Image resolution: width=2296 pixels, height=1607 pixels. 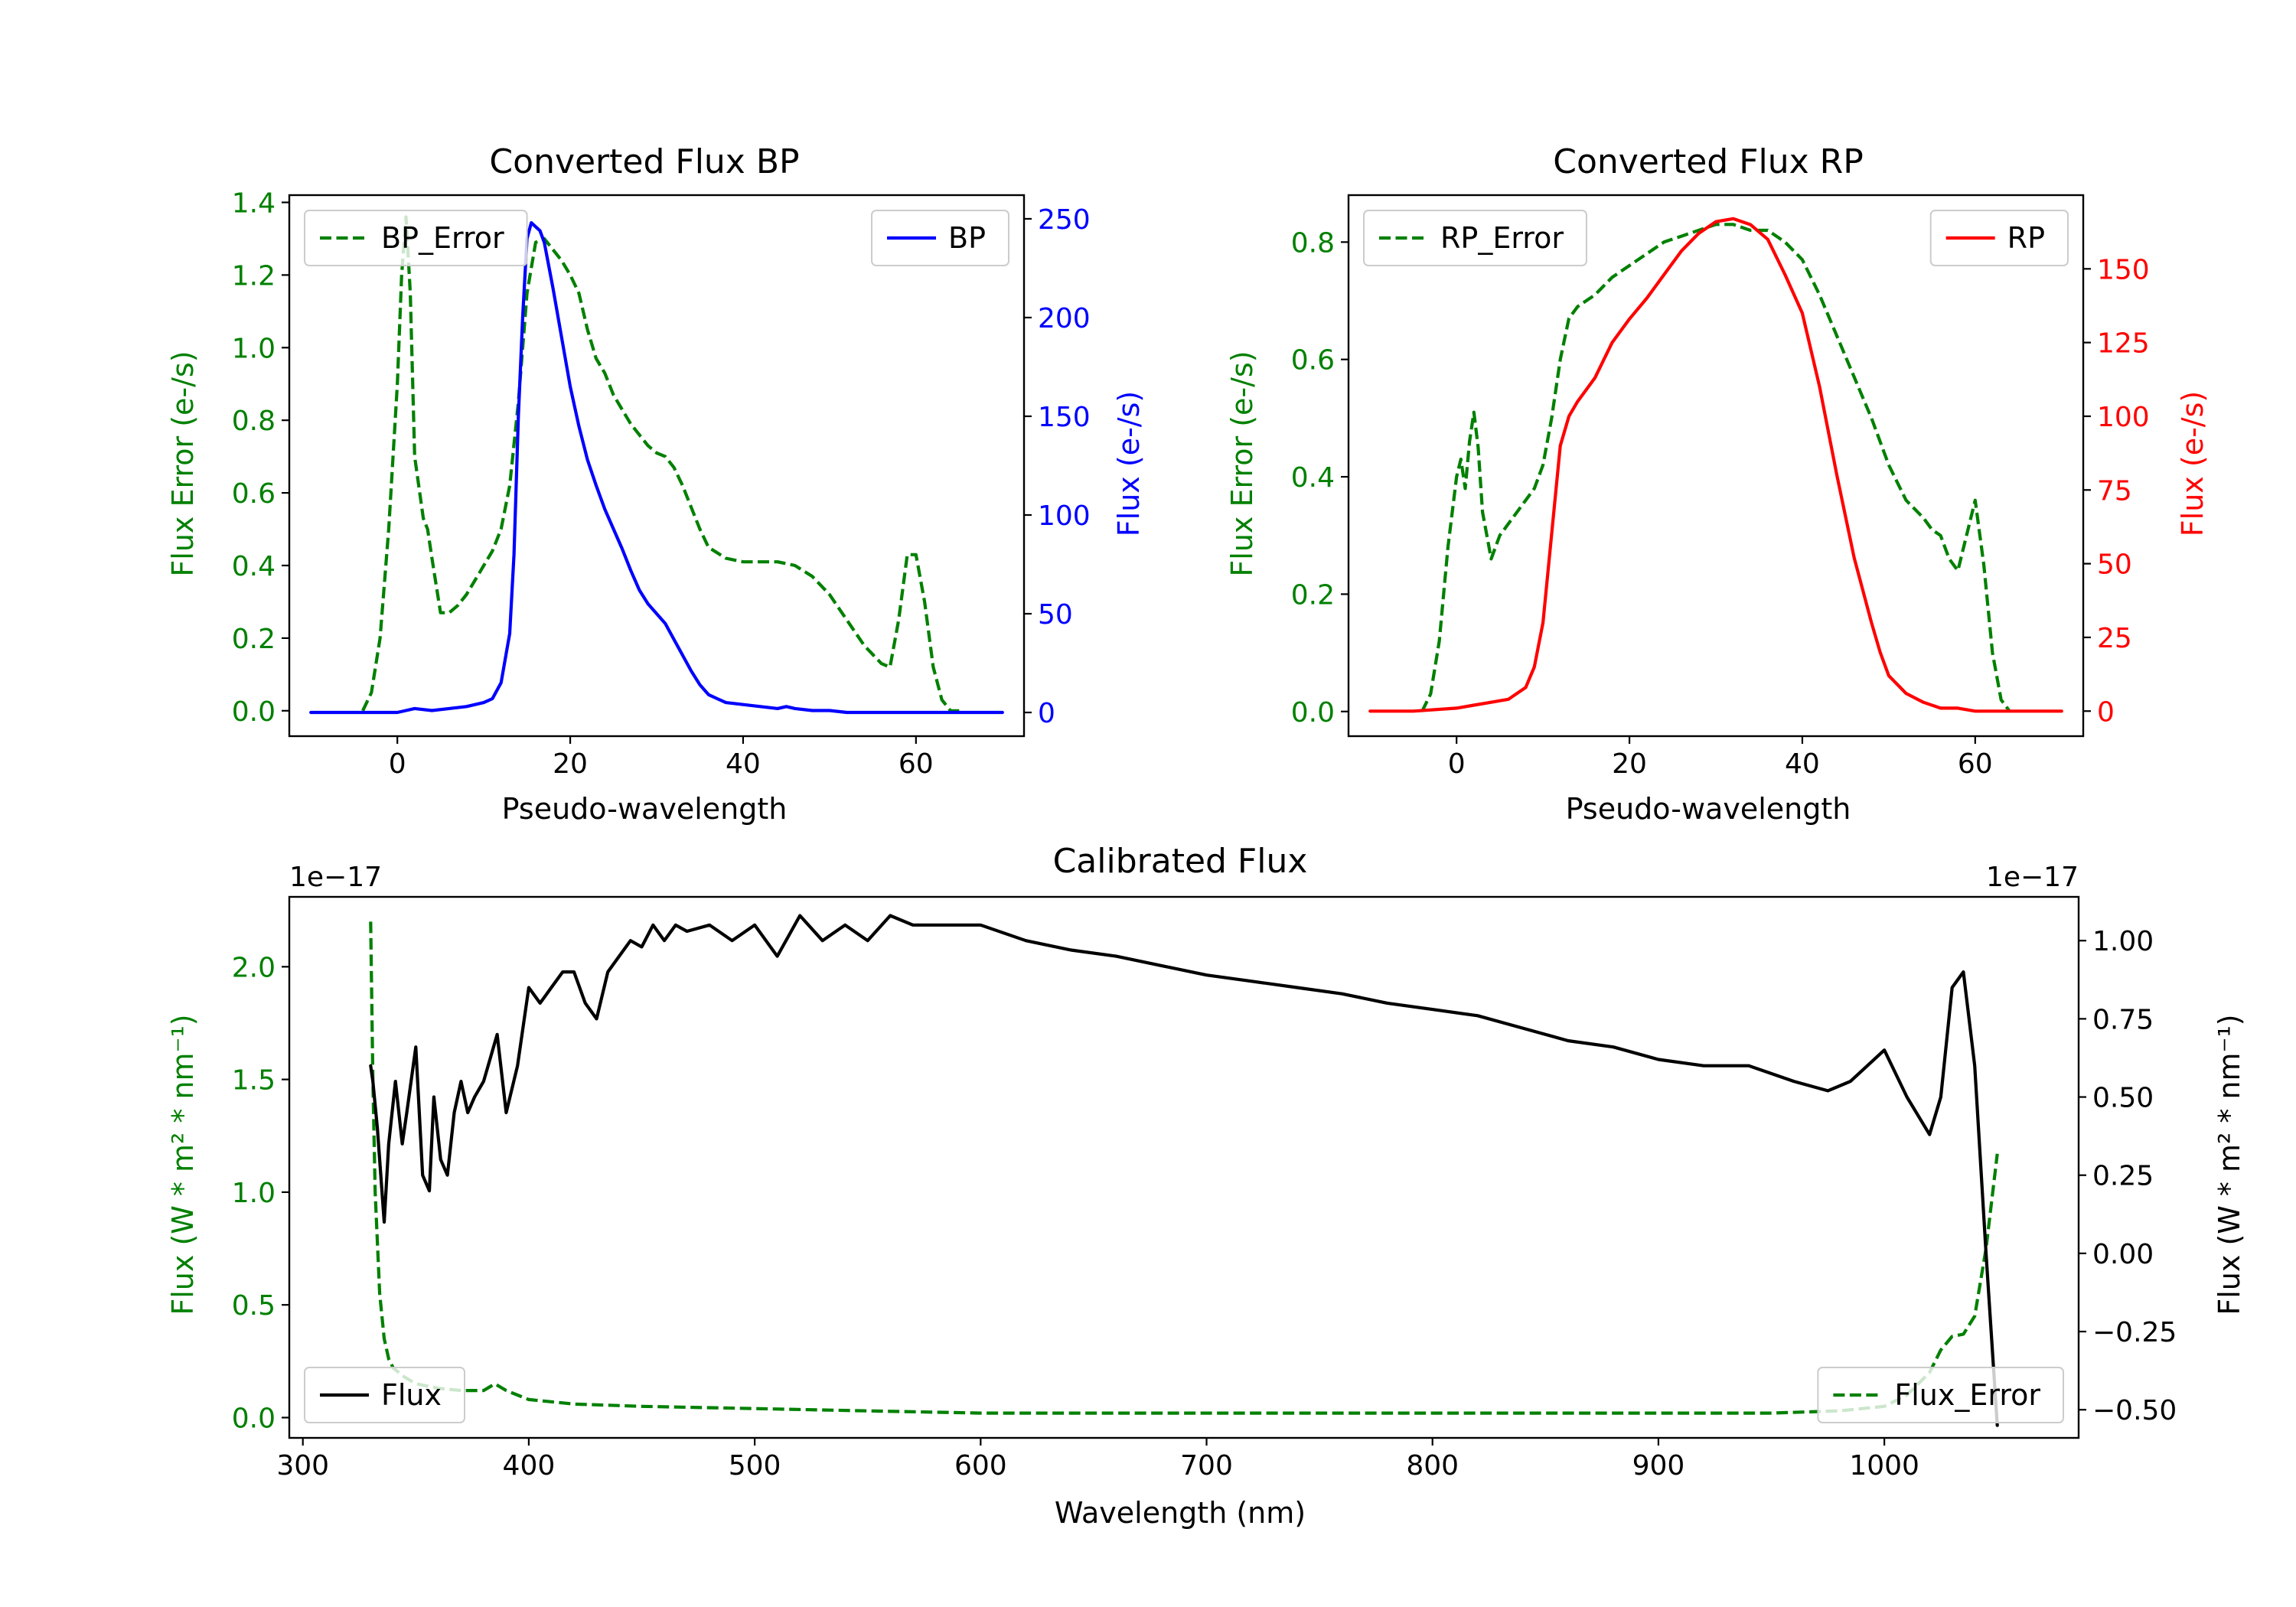 I want to click on rp-x-tick-label: 40, so click(x=1802, y=764).